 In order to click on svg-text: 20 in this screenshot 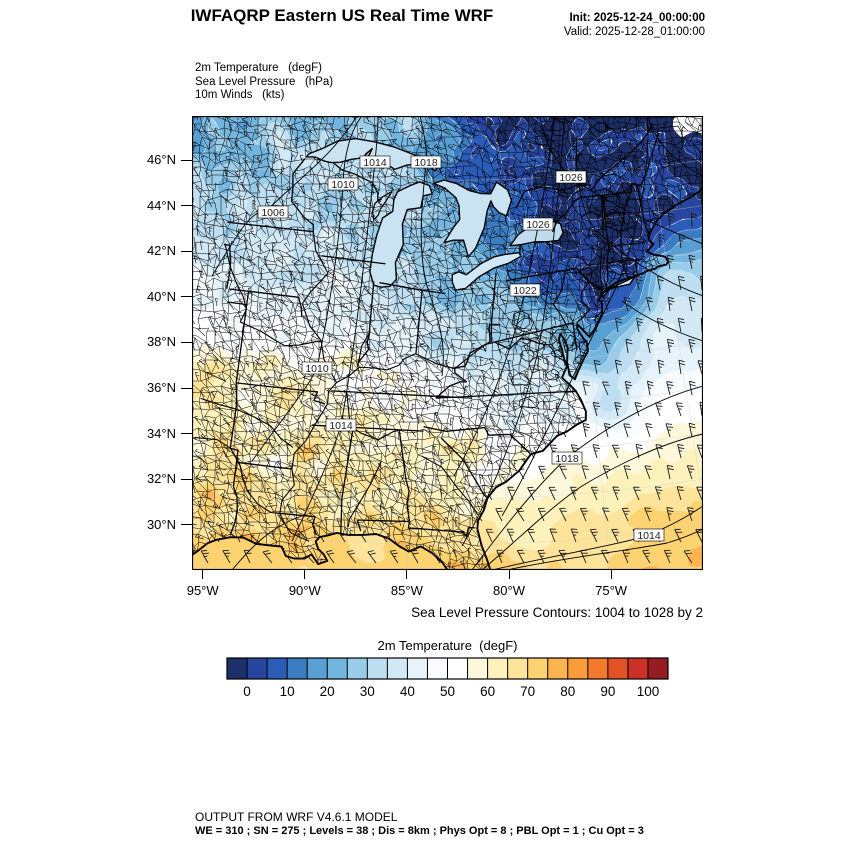, I will do `click(327, 691)`.